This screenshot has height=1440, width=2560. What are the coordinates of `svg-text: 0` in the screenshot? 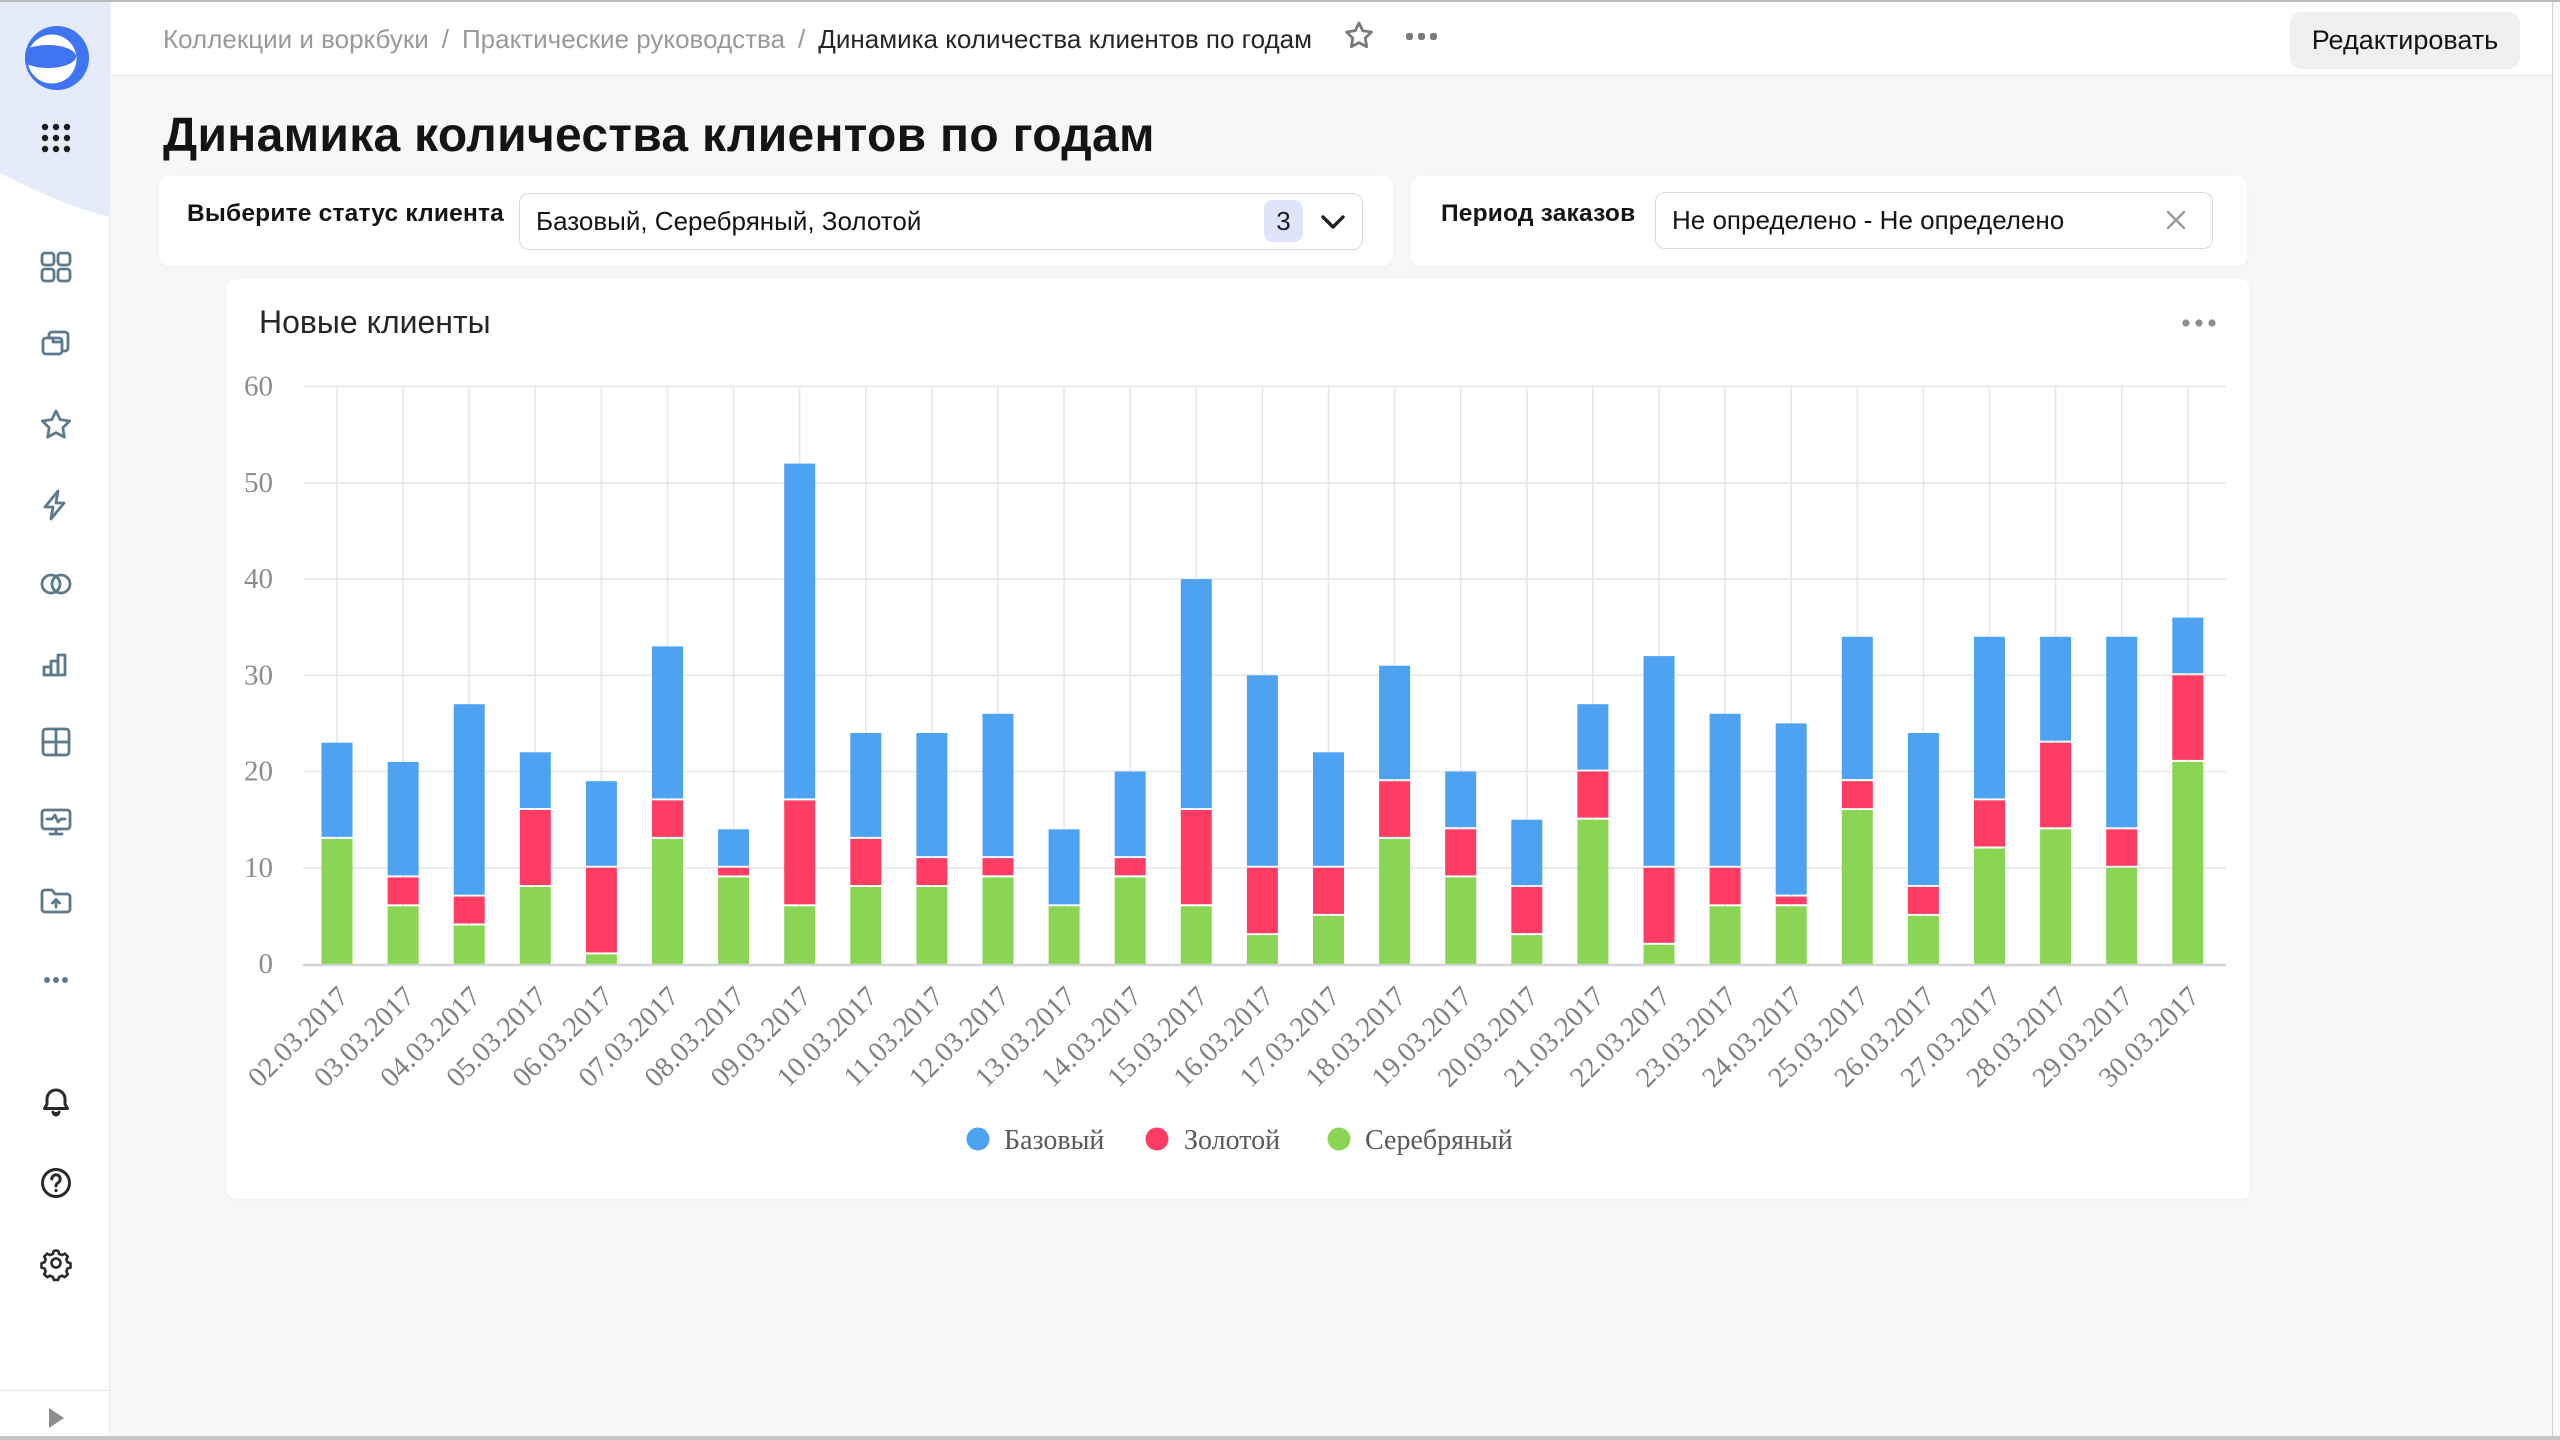 It's located at (266, 964).